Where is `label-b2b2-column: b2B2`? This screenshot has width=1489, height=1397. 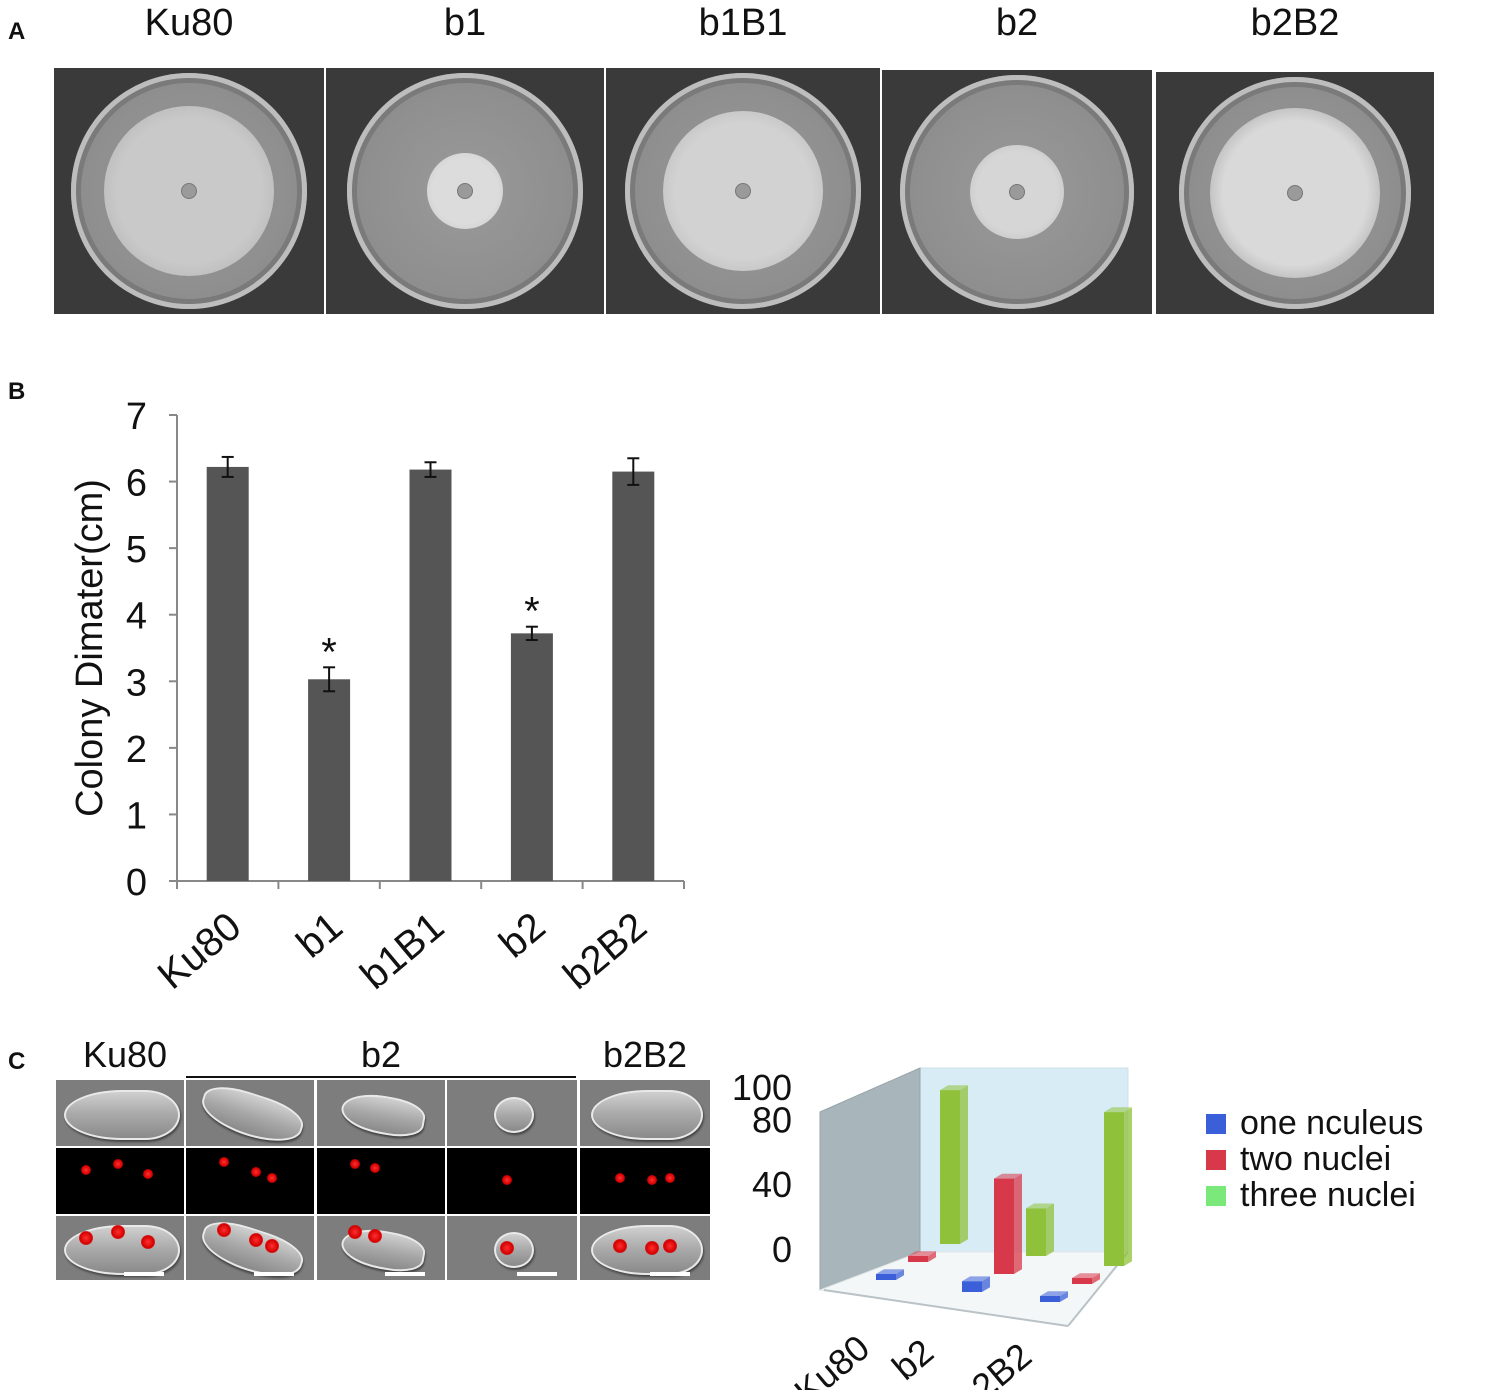 label-b2b2-column: b2B2 is located at coordinates (645, 1054).